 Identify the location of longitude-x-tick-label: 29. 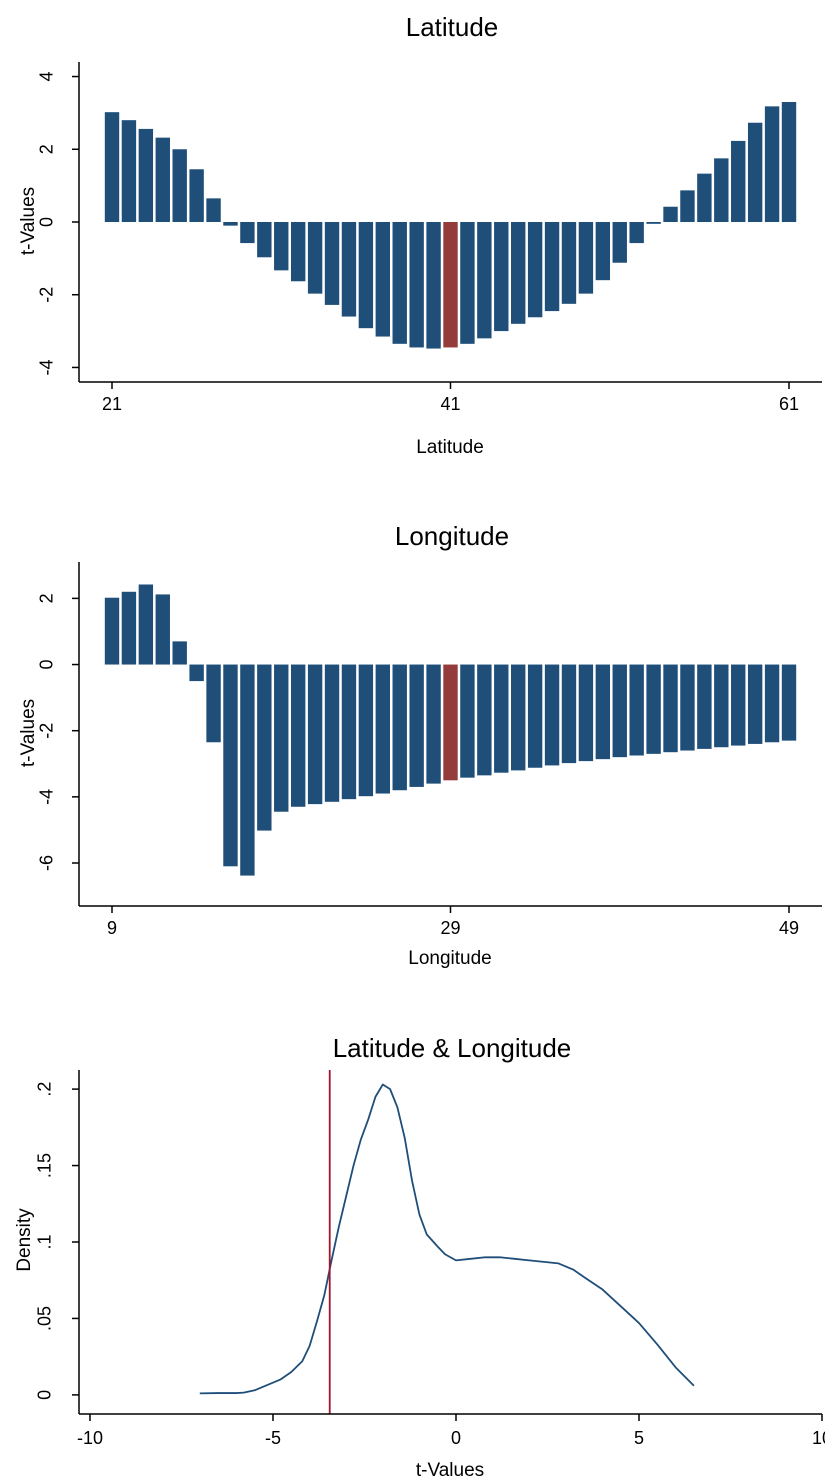
(450, 928).